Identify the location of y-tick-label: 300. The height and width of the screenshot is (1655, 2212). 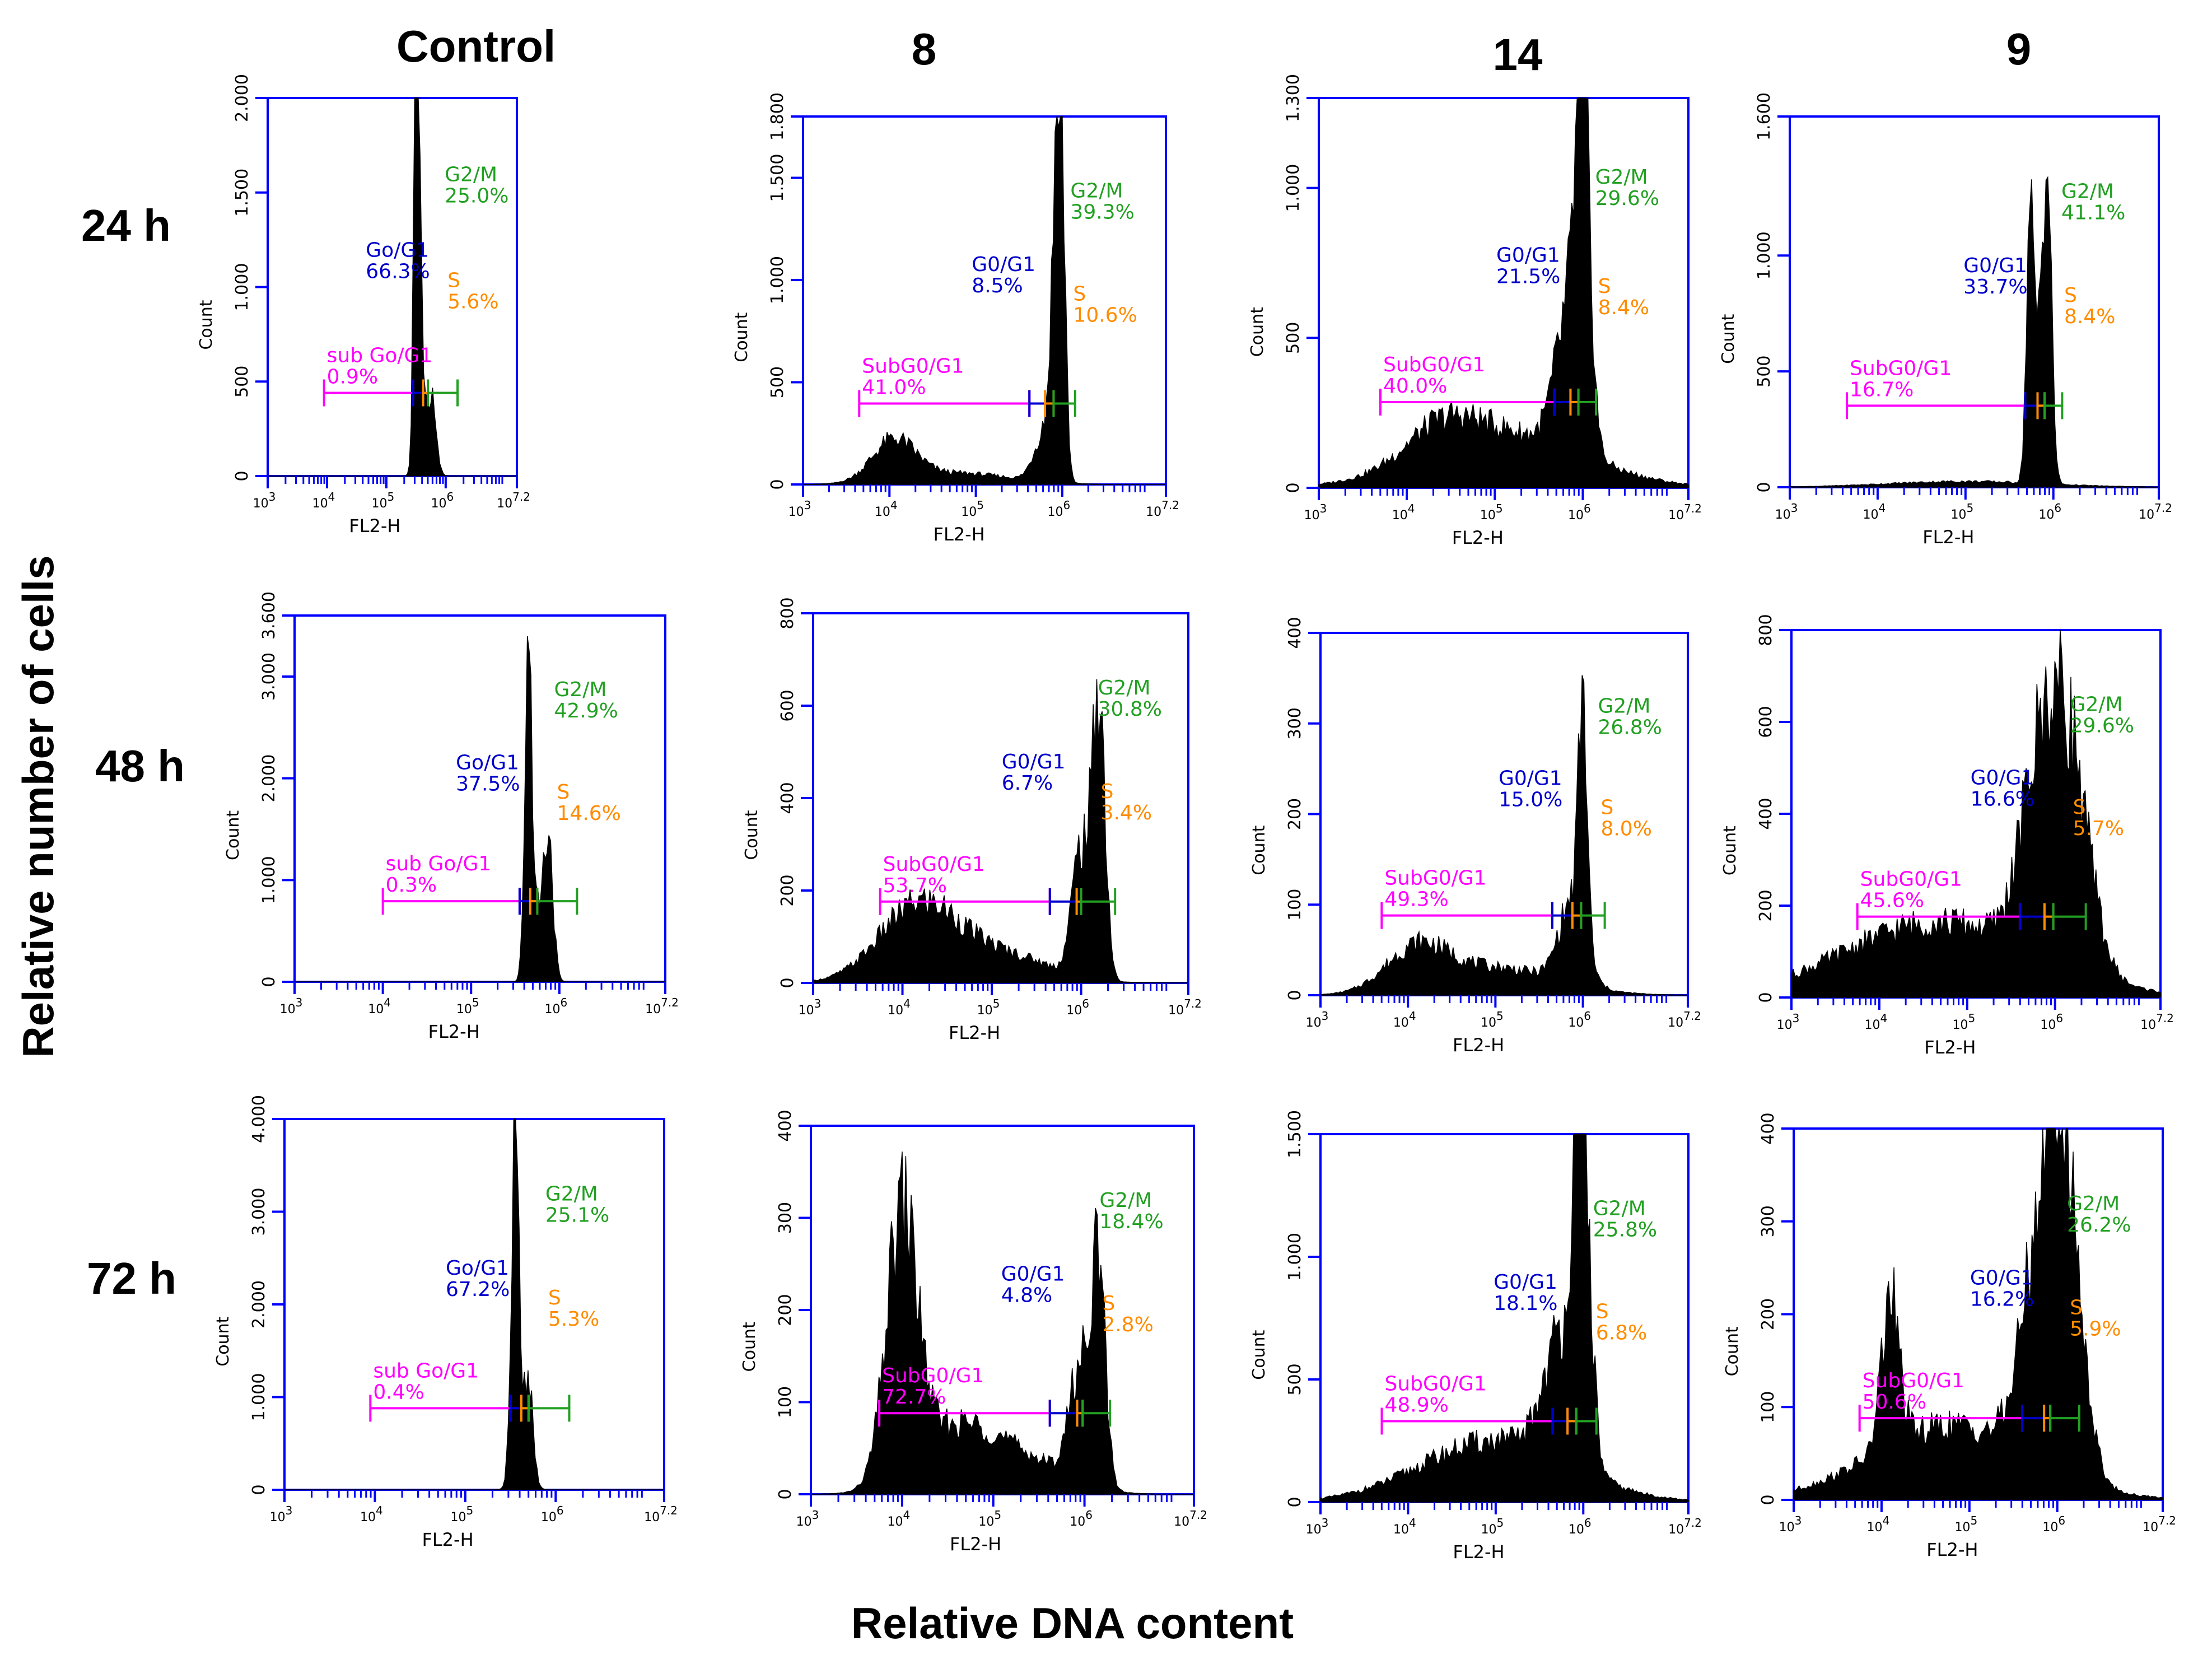
(1295, 723).